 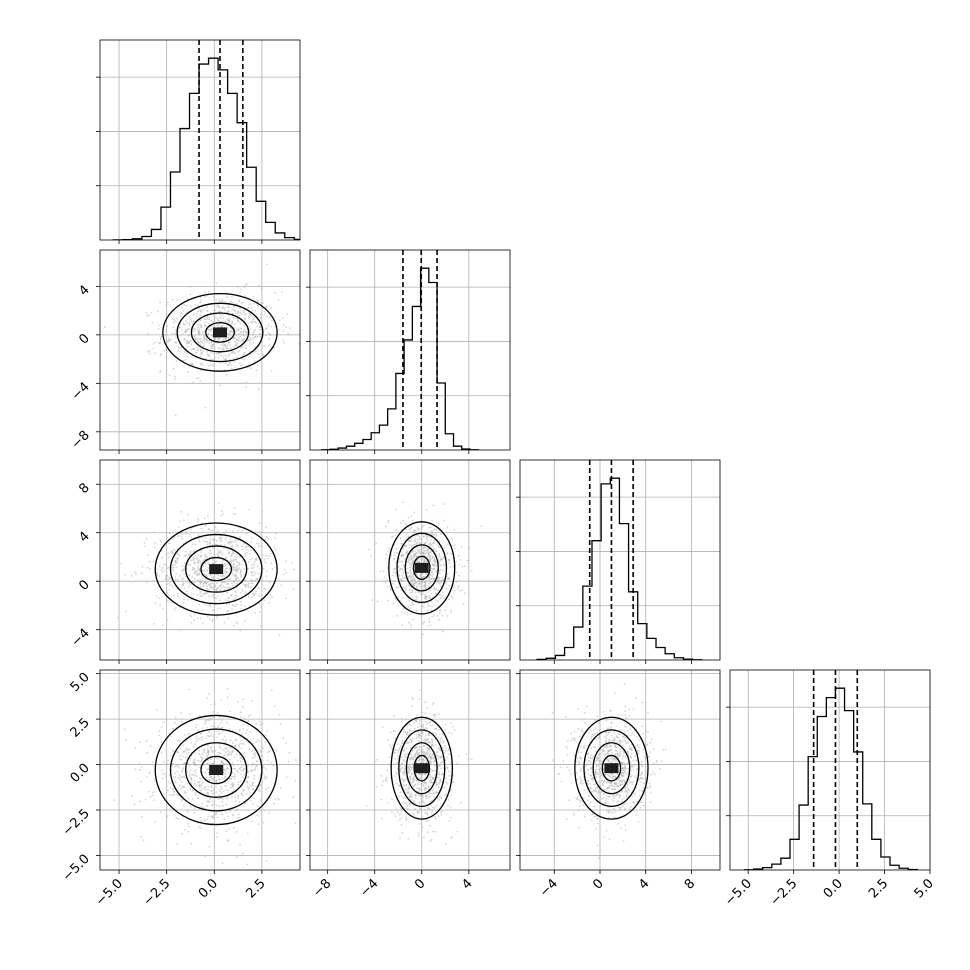 I want to click on y-tick-label: 4, so click(x=84, y=291).